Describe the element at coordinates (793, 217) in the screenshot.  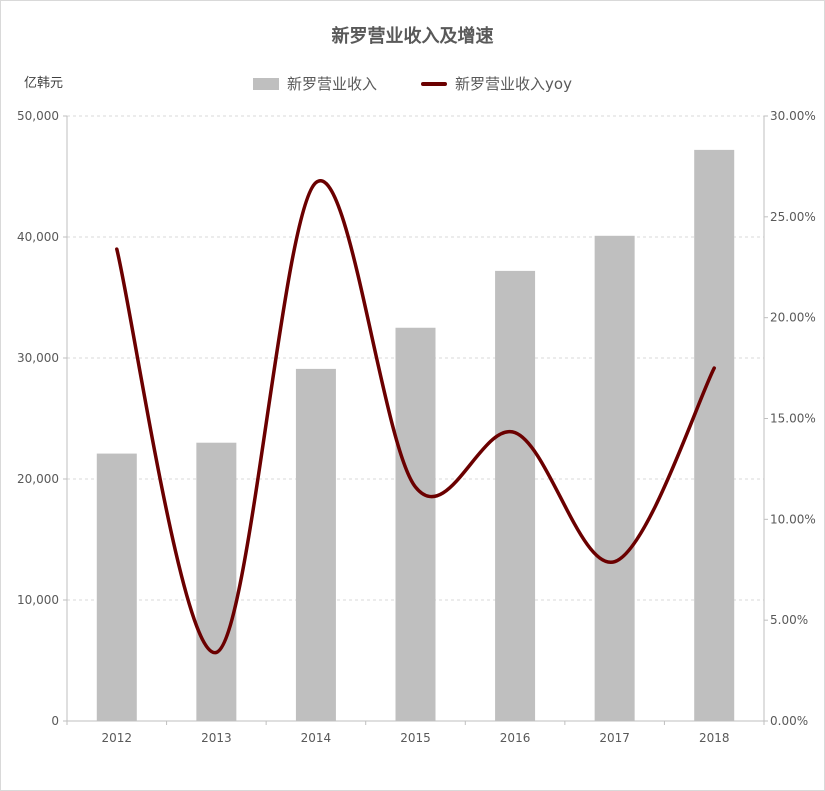
I see `right-axis-tick-label: 25.00%` at that location.